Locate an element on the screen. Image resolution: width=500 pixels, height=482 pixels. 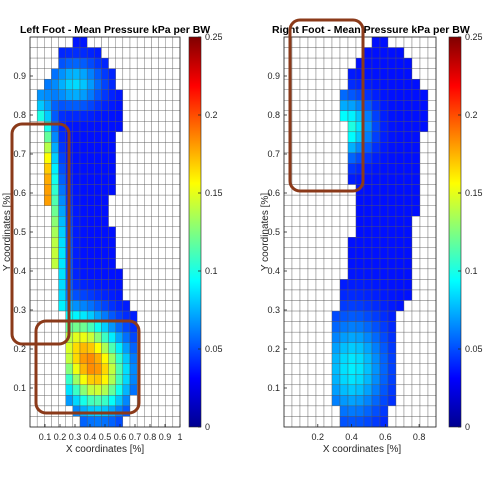
left-y-tick-label: 0.4 is located at coordinates (19, 271).